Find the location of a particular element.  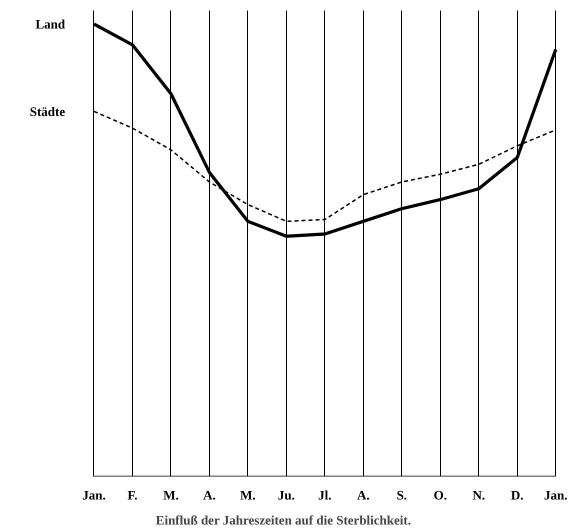

x-tick-label: Jl. is located at coordinates (325, 495).